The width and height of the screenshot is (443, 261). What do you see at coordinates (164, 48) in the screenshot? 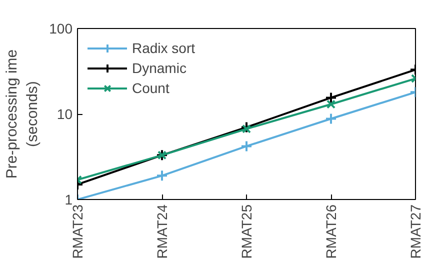
I see `legend-label: Radix sort` at bounding box center [164, 48].